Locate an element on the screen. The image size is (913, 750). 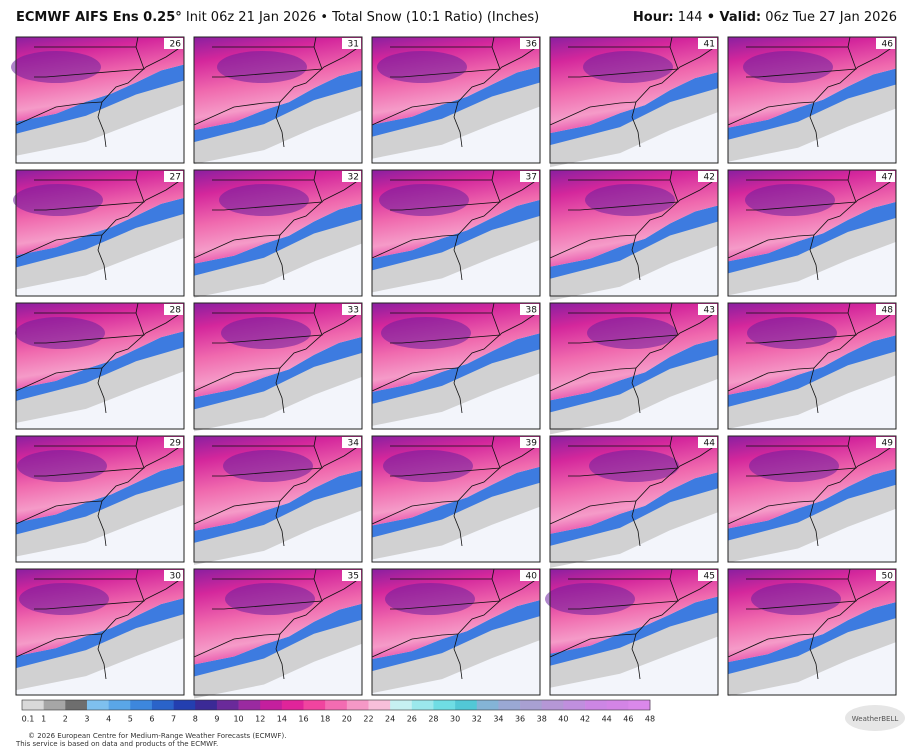
member-label: 37 is located at coordinates (531, 178).